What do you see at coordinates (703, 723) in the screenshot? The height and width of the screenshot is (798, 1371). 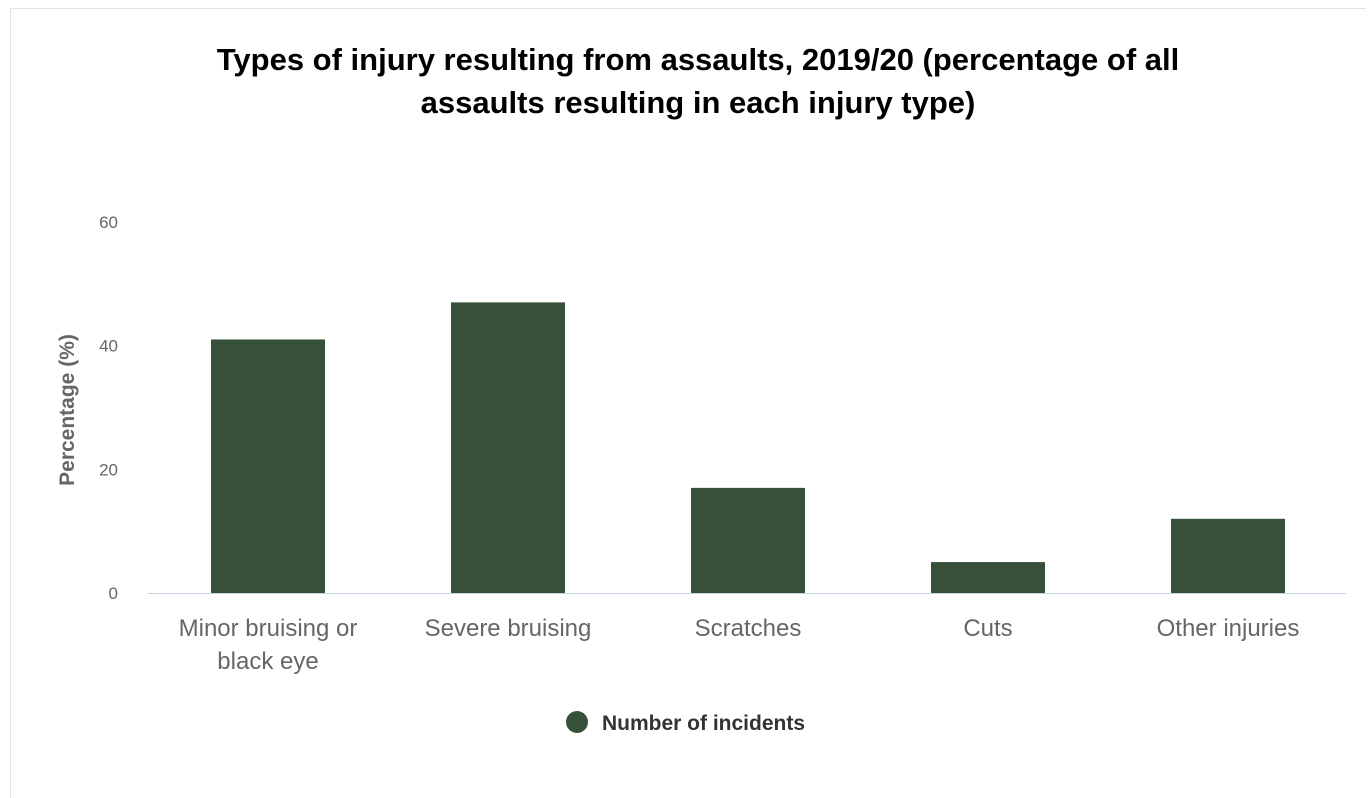 I see `legend-label-number-of-incidents: Number of incidents` at bounding box center [703, 723].